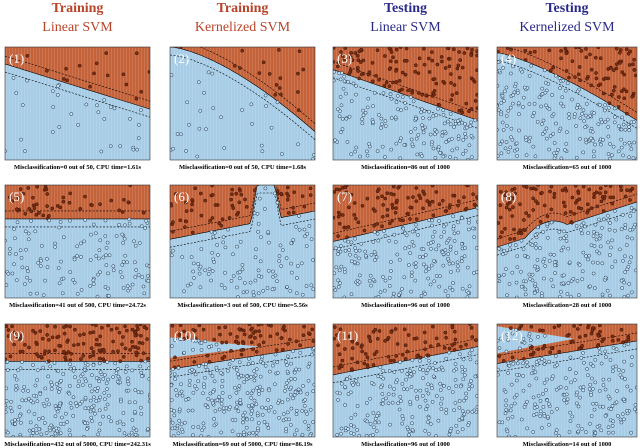 The height and width of the screenshot is (448, 640). I want to click on boundary, so click(242, 90).